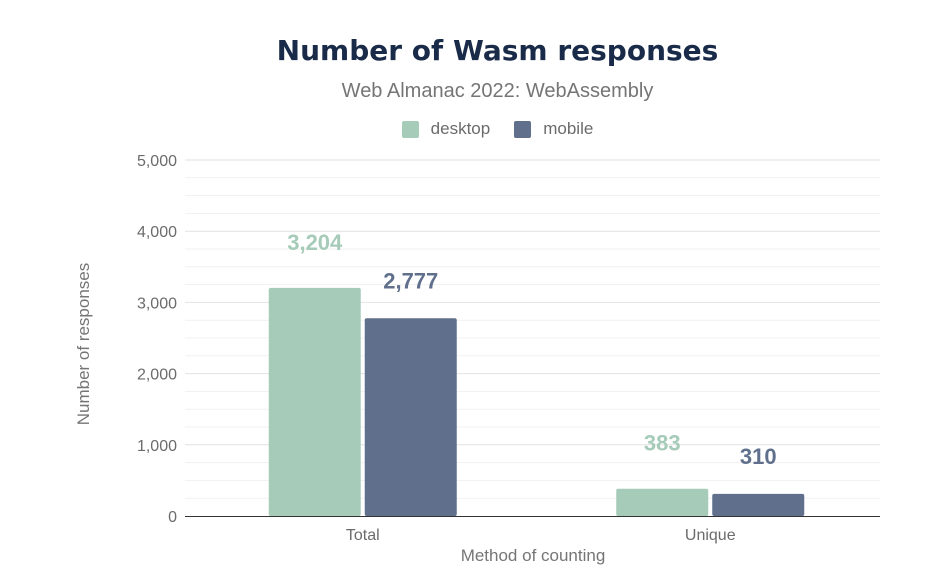 Image resolution: width=948 pixels, height=573 pixels. I want to click on y-tick-label: 1,000, so click(157, 446).